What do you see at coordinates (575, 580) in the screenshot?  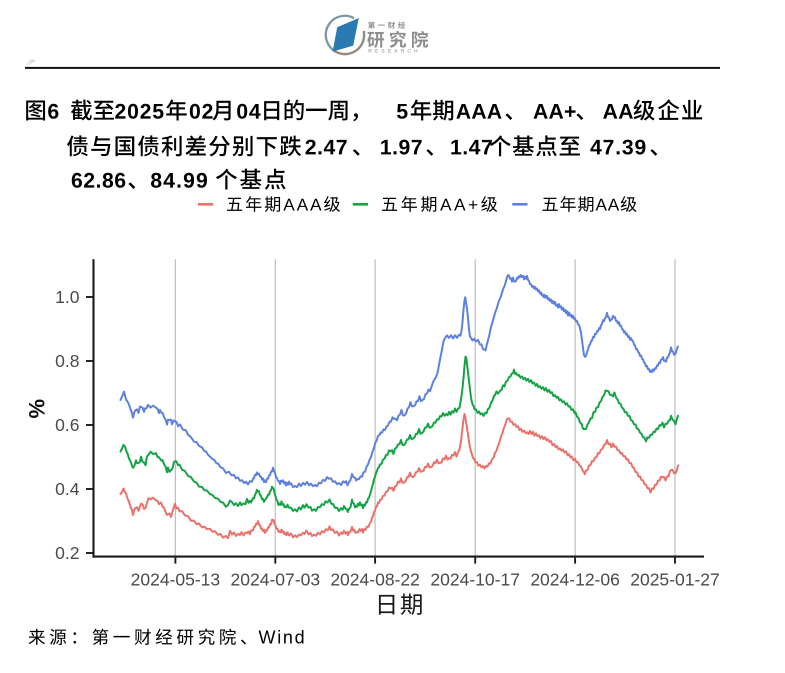 I see `svg-text: 2024-12-06` at bounding box center [575, 580].